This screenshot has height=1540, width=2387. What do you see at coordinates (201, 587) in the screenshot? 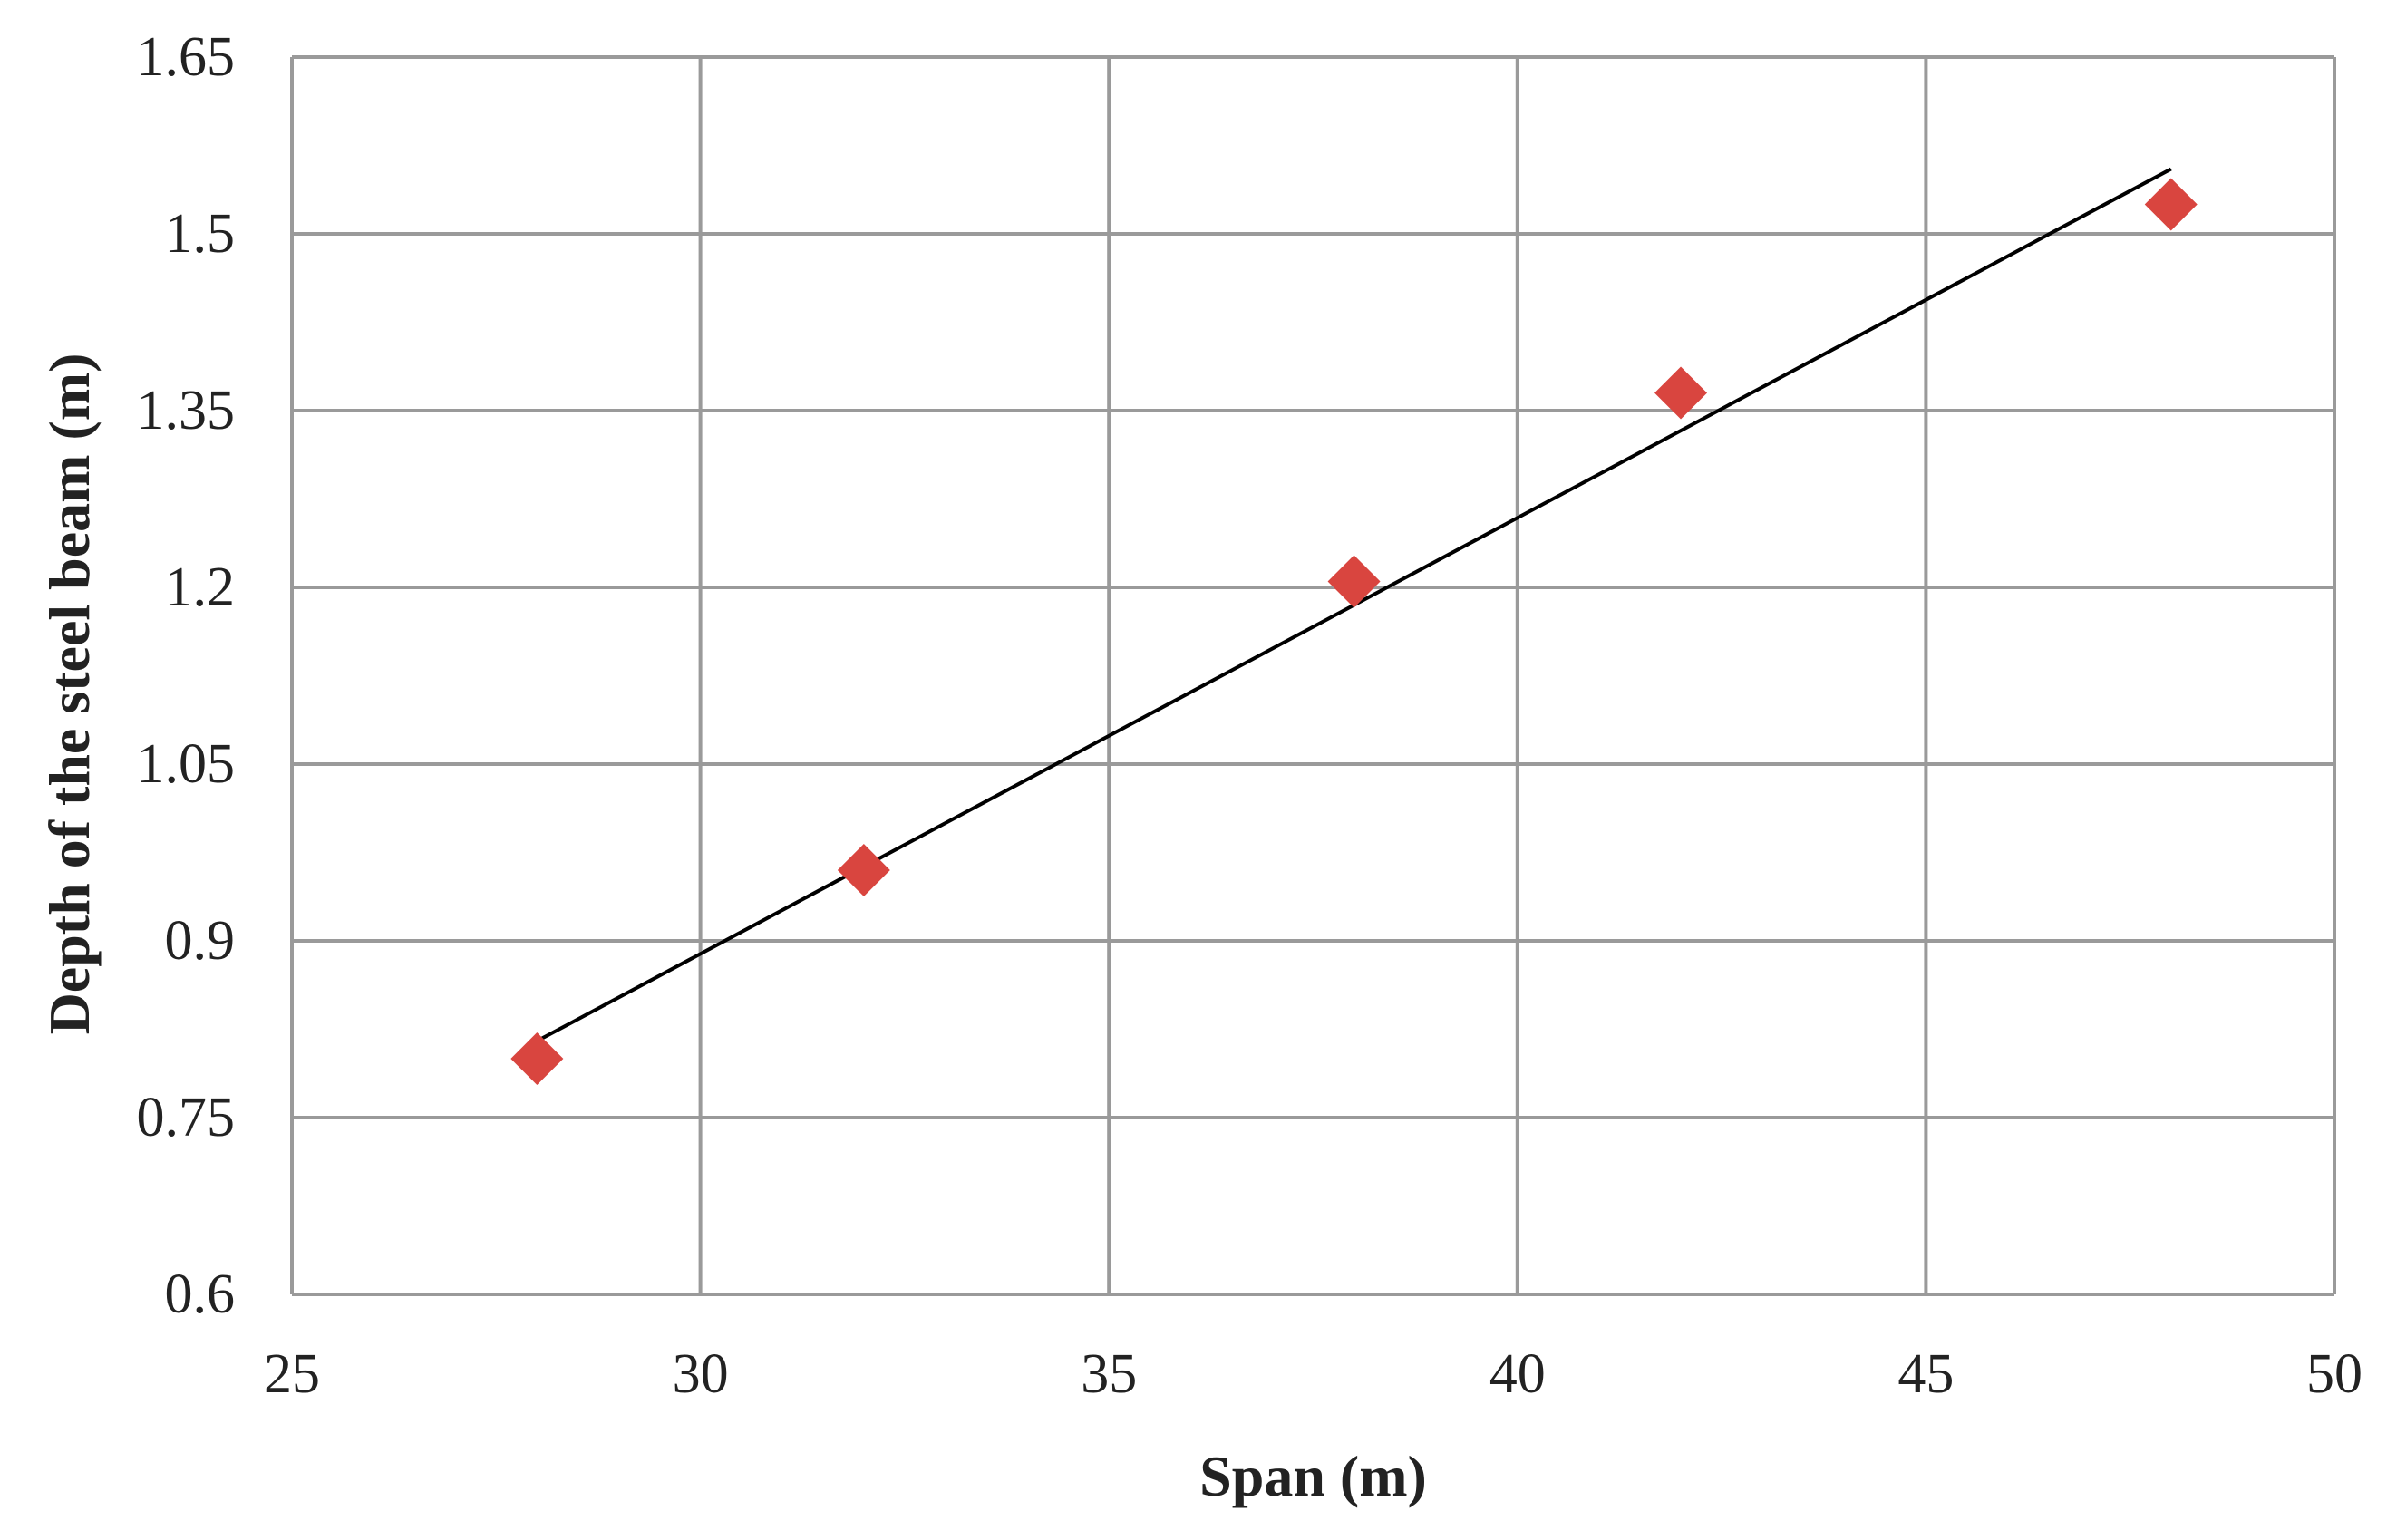
I see `y-tick-label-4: 1.2` at bounding box center [201, 587].